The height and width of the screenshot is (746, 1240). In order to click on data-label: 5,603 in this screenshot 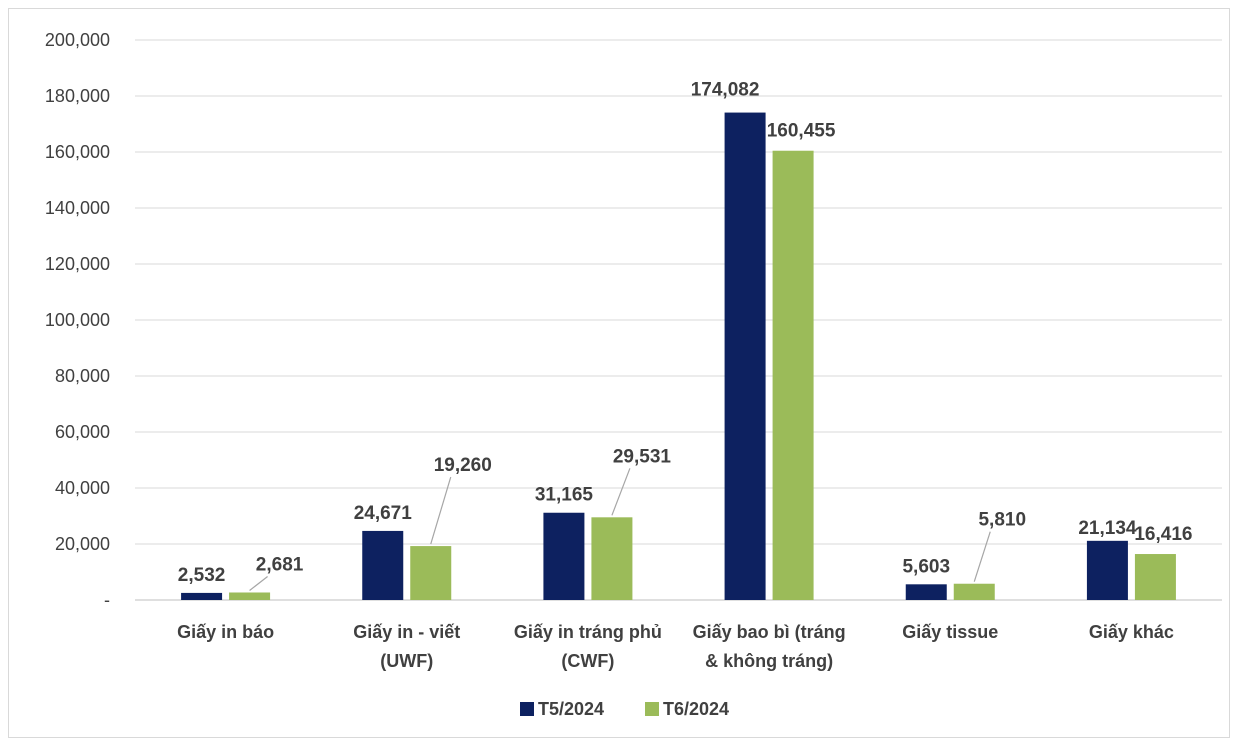, I will do `click(926, 566)`.